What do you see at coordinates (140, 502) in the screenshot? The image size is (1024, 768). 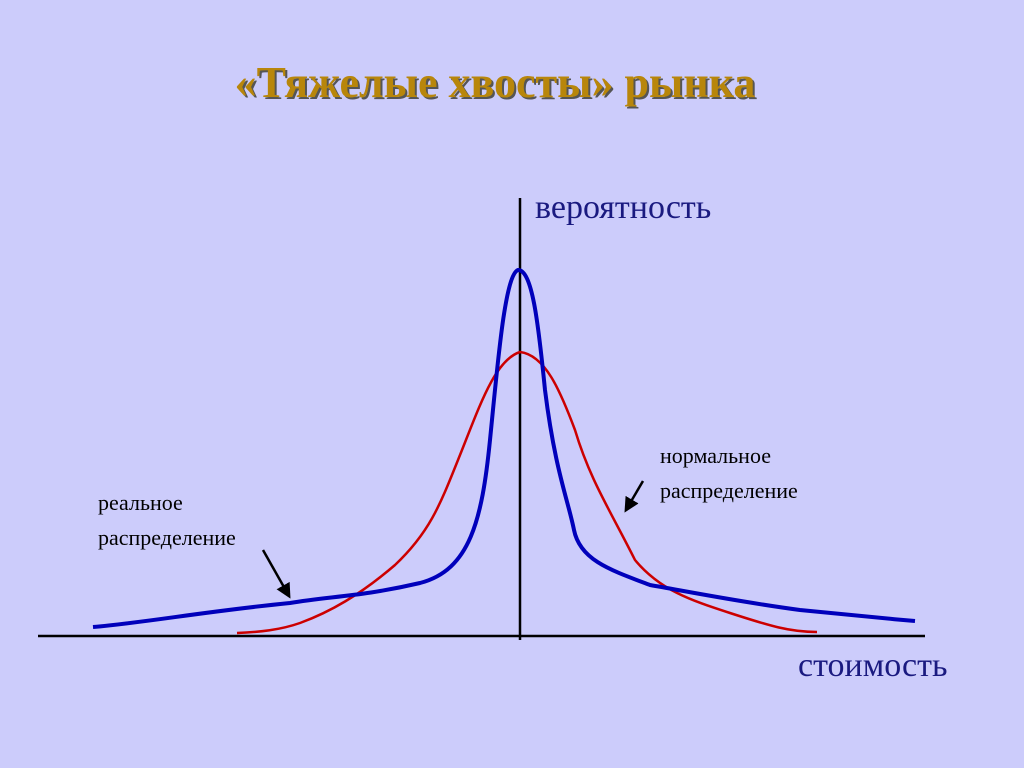 I see `annotation-line: реальное` at bounding box center [140, 502].